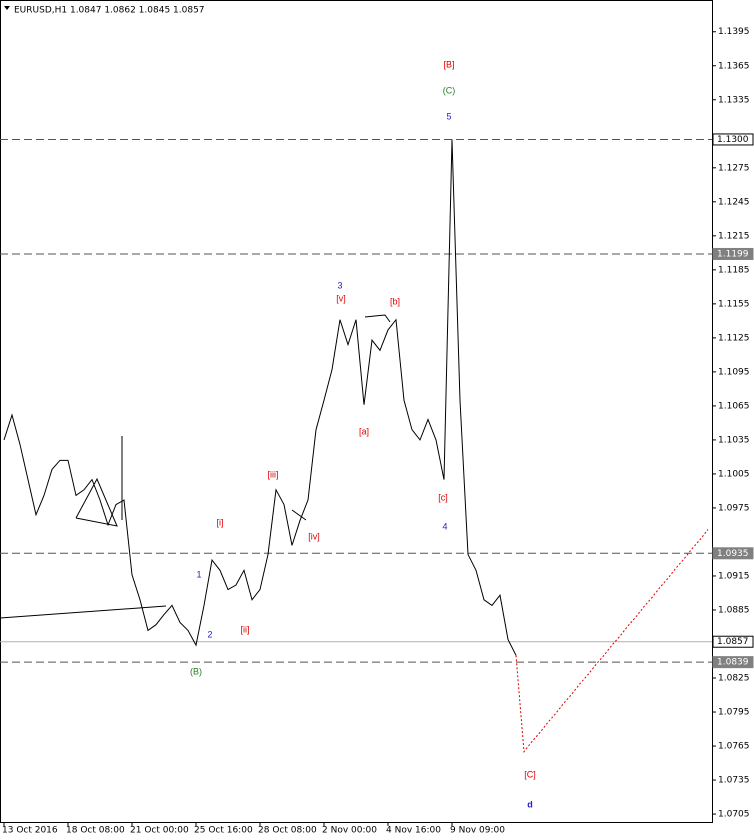 Image resolution: width=754 pixels, height=840 pixels. Describe the element at coordinates (734, 508) in the screenshot. I see `y-tick-label: 1.0975` at that location.